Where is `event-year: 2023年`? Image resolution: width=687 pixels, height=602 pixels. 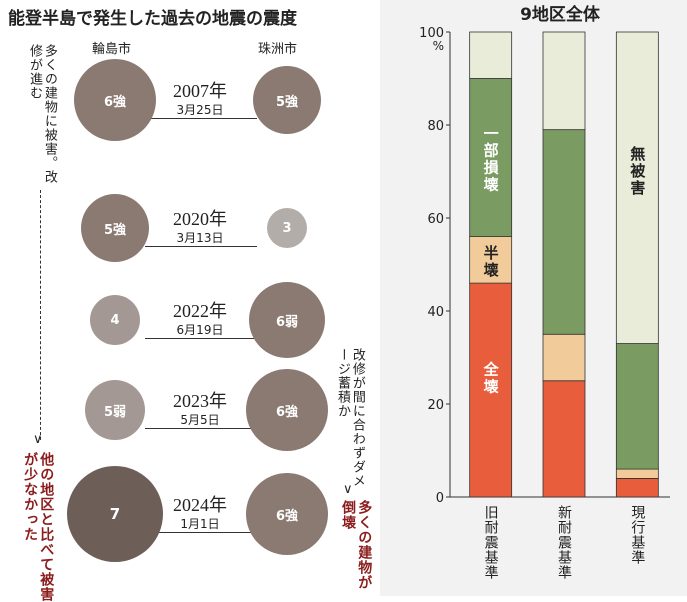 event-year: 2023年 is located at coordinates (200, 401).